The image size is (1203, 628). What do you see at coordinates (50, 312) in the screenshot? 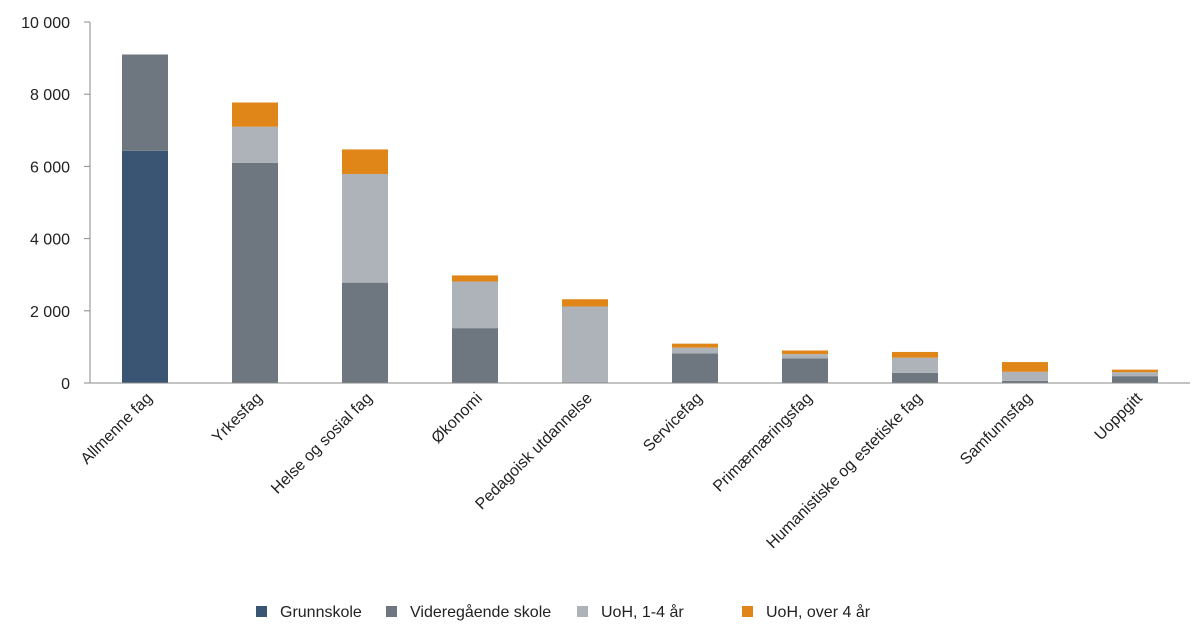
I see `y-tick-label: 2 000` at bounding box center [50, 312].